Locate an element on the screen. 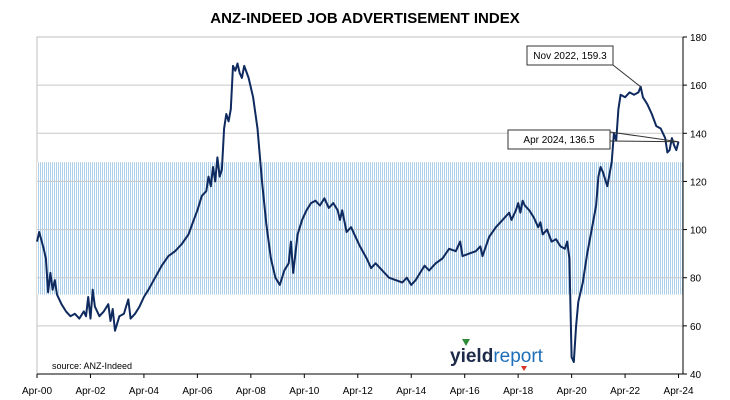 The height and width of the screenshot is (400, 730). x-tick-label: Apr-24 is located at coordinates (679, 391).